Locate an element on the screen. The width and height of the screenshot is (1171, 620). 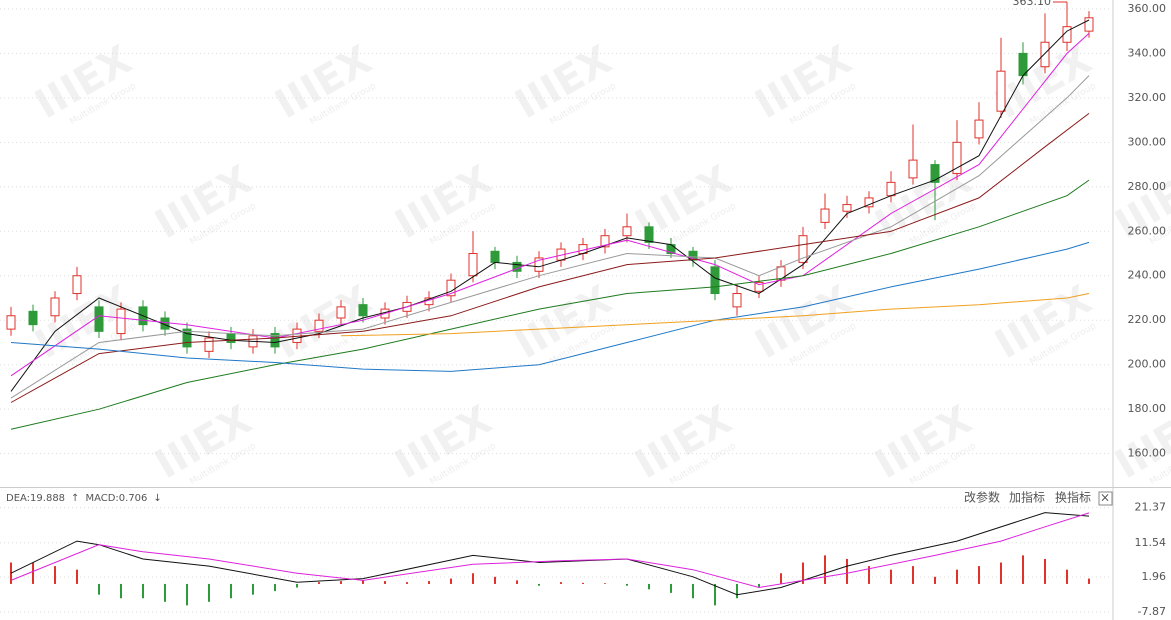
indicator-label: ↑ is located at coordinates (75, 498).